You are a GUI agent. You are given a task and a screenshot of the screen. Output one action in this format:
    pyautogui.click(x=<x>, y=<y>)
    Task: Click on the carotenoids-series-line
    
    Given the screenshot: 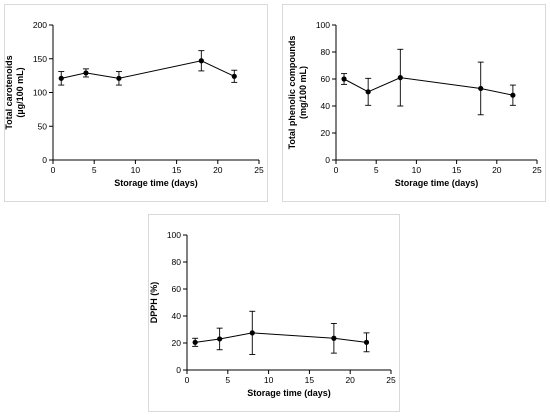 What is the action you would take?
    pyautogui.click(x=148, y=69)
    